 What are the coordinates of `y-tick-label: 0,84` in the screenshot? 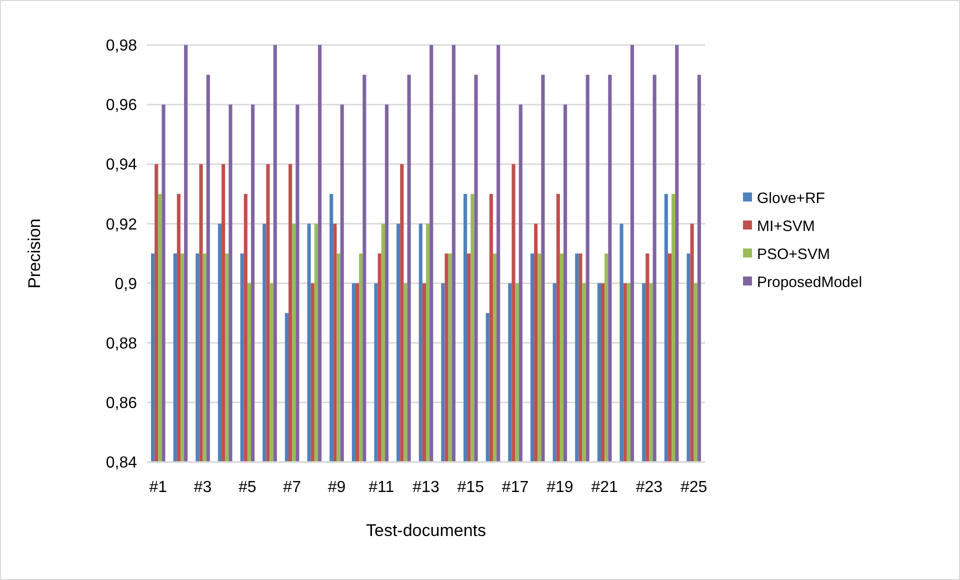 It's located at (122, 463).